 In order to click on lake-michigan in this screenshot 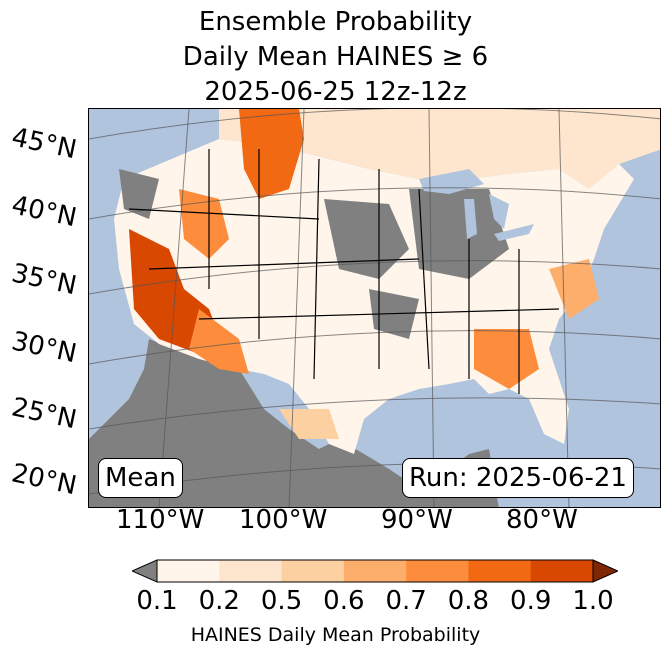, I will do `click(470, 219)`.